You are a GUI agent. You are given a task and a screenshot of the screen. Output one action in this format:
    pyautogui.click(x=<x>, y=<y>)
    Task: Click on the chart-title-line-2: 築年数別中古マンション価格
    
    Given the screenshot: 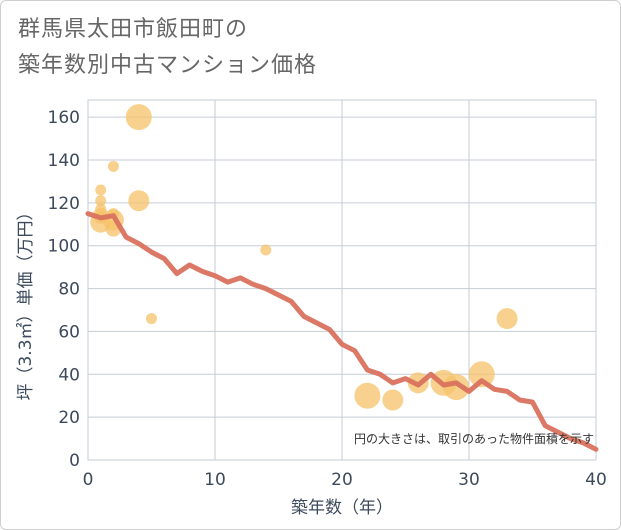 What is the action you would take?
    pyautogui.click(x=168, y=65)
    